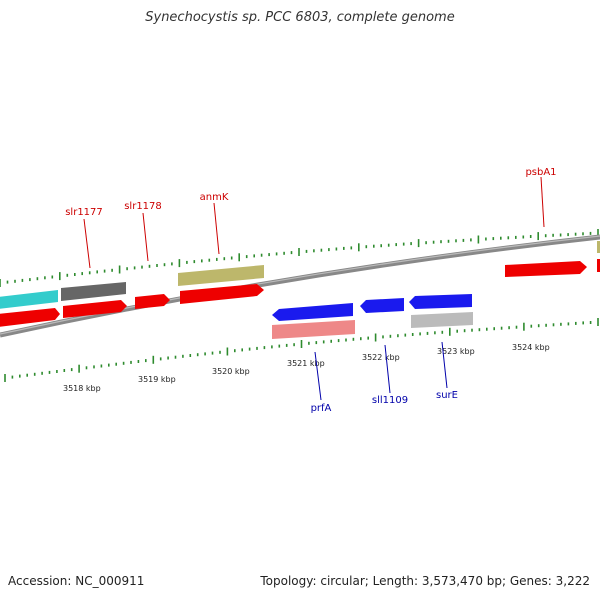 This screenshot has height=600, width=600. I want to click on gene-psba1, so click(546, 269).